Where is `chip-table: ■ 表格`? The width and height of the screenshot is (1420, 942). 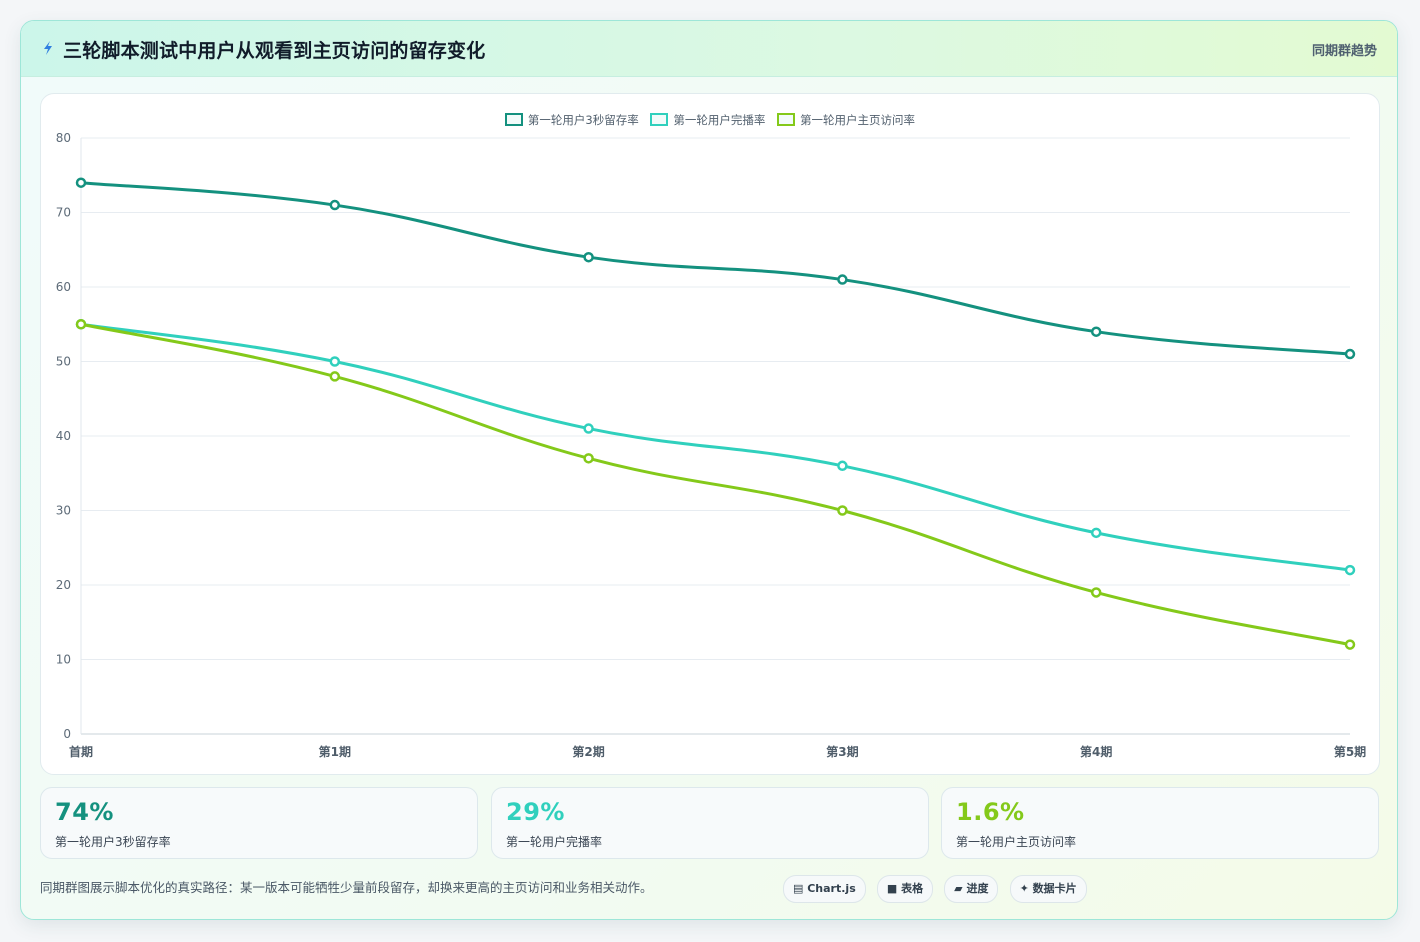
chip-table: ■ 表格 is located at coordinates (905, 889).